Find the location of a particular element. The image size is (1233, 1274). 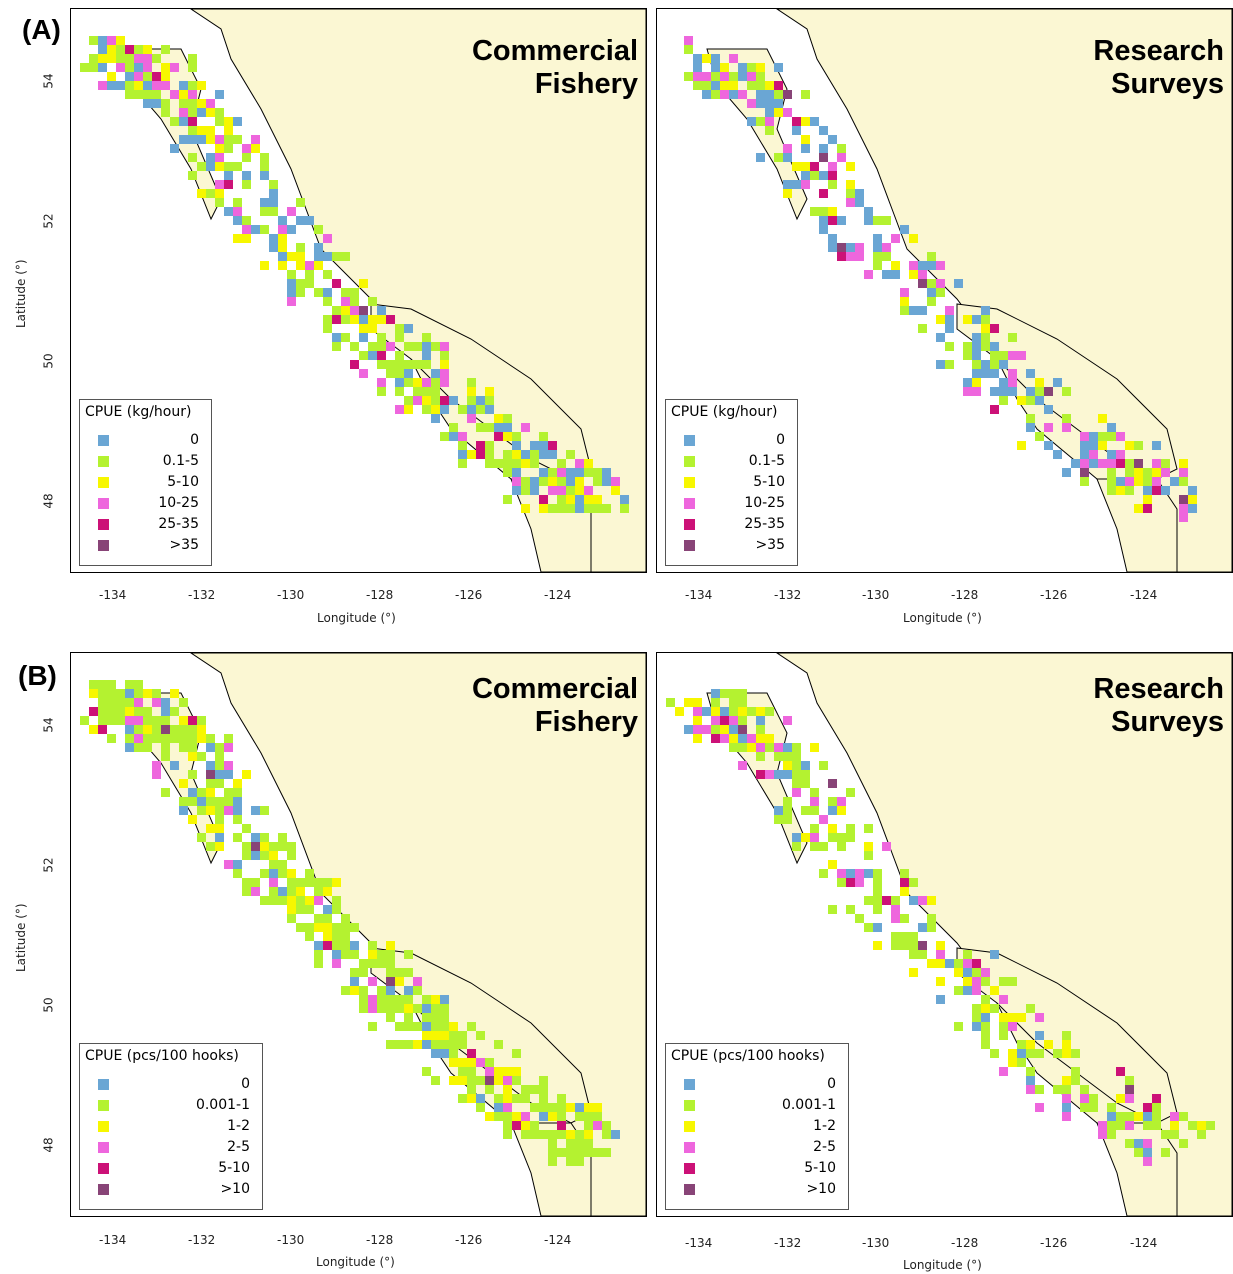

legend-item-label: >10 is located at coordinates (821, 1189).